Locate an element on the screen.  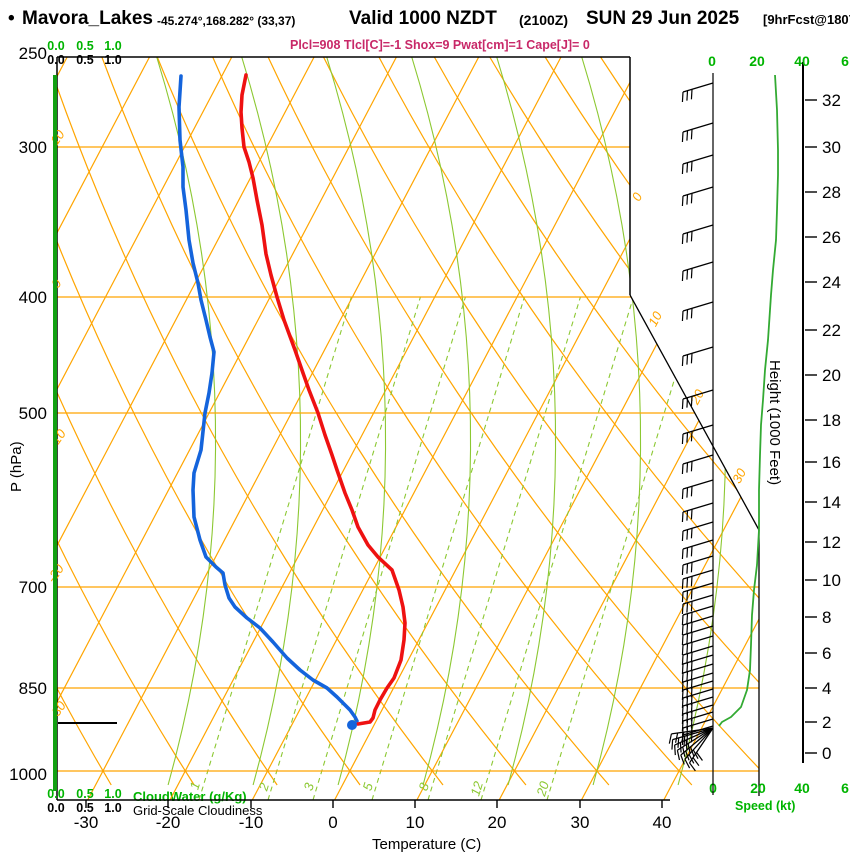
height-tick-label: 20 is located at coordinates (831, 375).